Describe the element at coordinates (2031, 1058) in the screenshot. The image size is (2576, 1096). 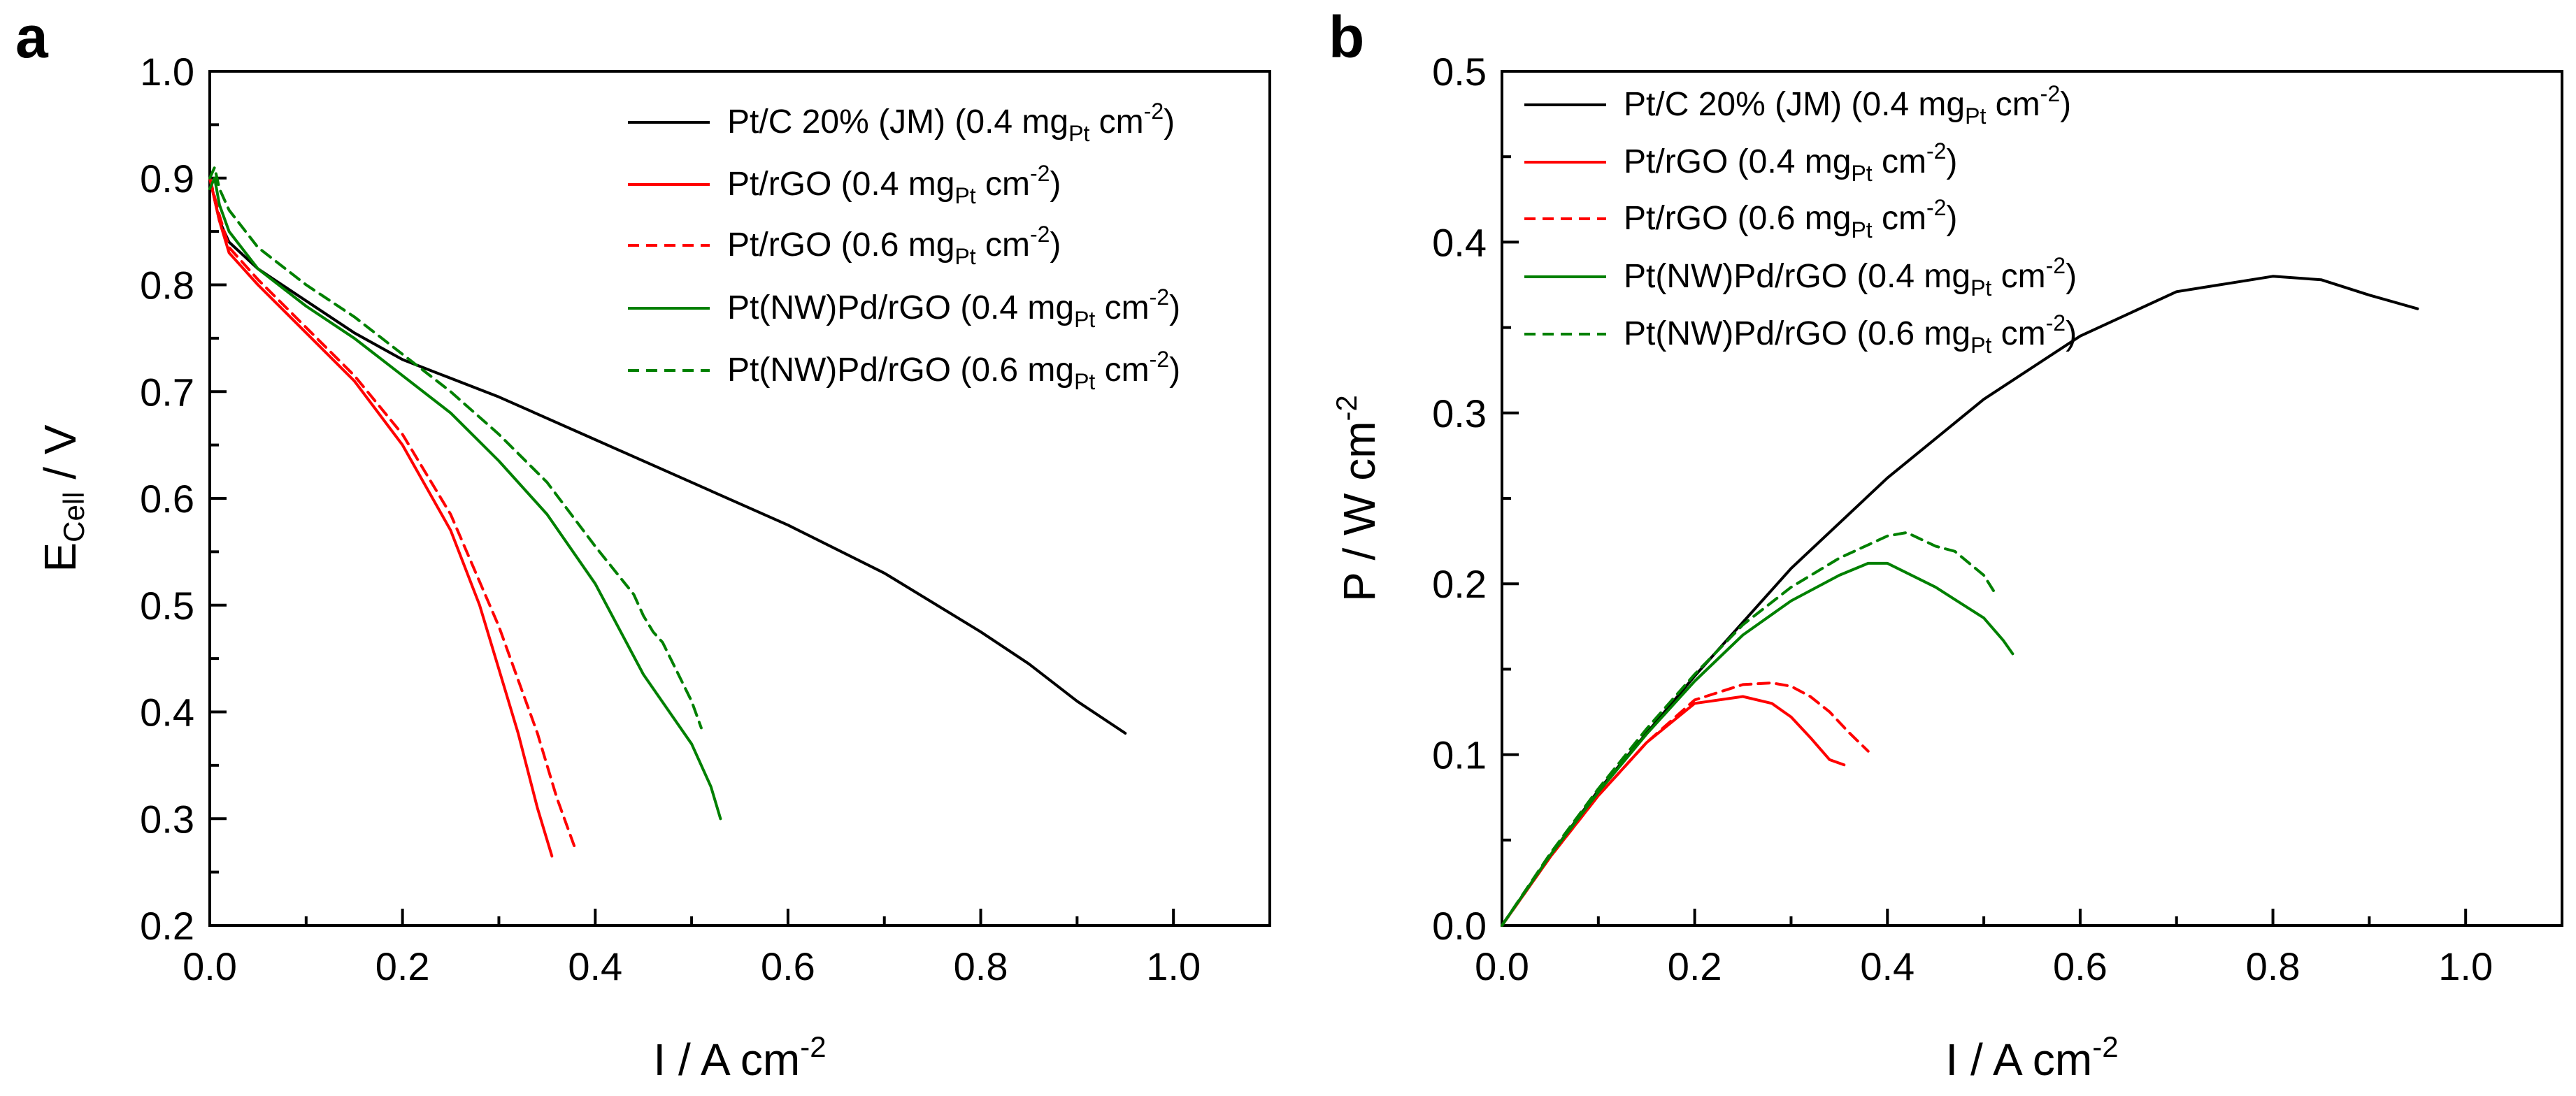
I see `panel-b-x-axis-title: I / A cm-2` at that location.